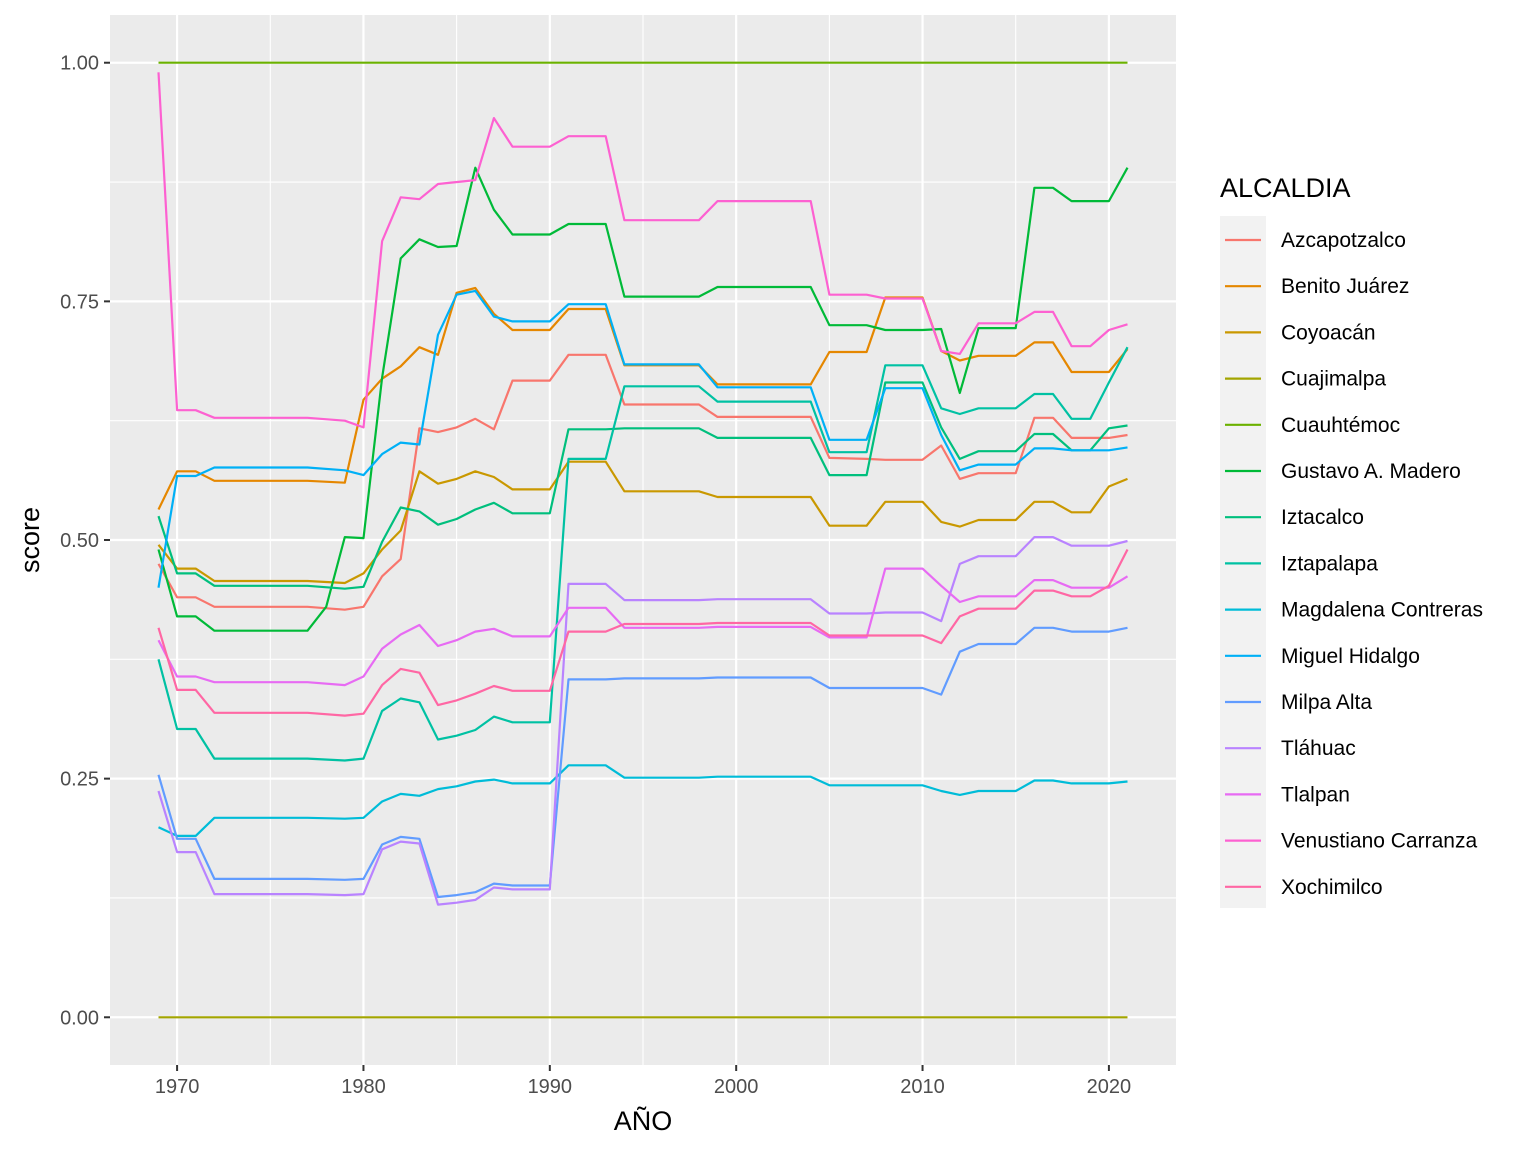 The width and height of the screenshot is (1536, 1152). What do you see at coordinates (643, 1081) in the screenshot?
I see `x-axis: 1970 1980 1990 2000 2010 2020` at bounding box center [643, 1081].